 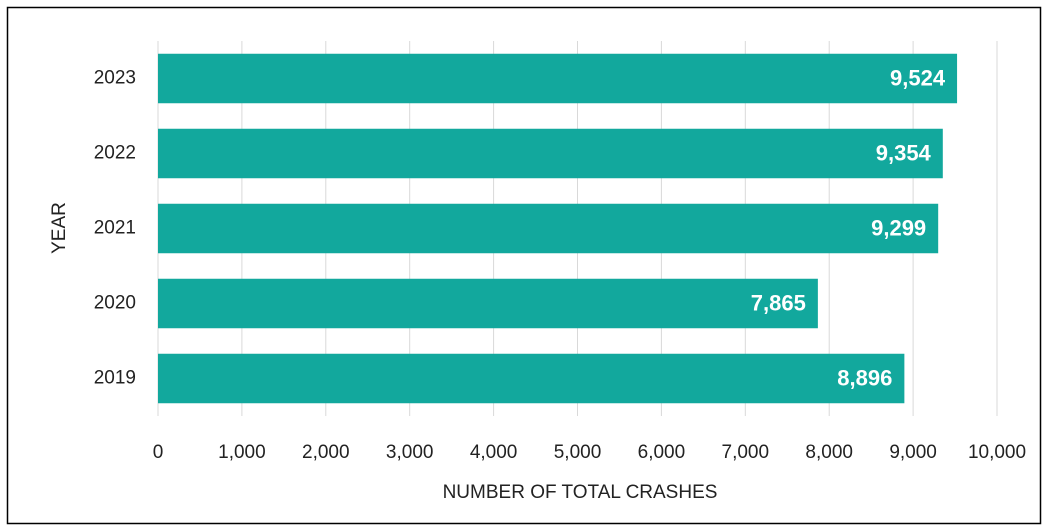 I want to click on x-tick-label: 6,000, so click(x=662, y=452).